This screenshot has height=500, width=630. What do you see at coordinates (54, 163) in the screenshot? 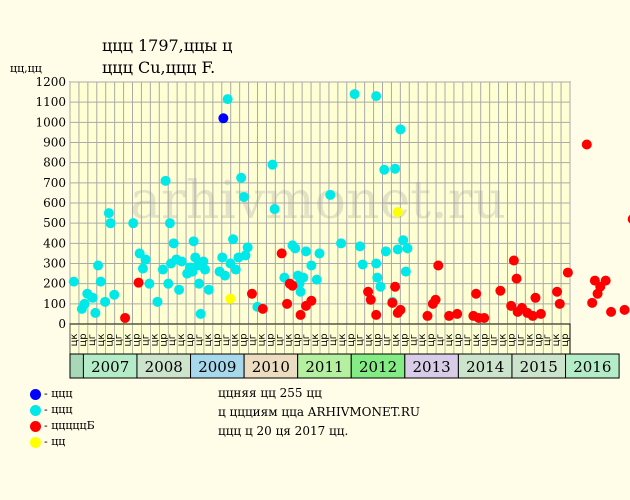
I see `y-tick-label: 800` at bounding box center [54, 163].